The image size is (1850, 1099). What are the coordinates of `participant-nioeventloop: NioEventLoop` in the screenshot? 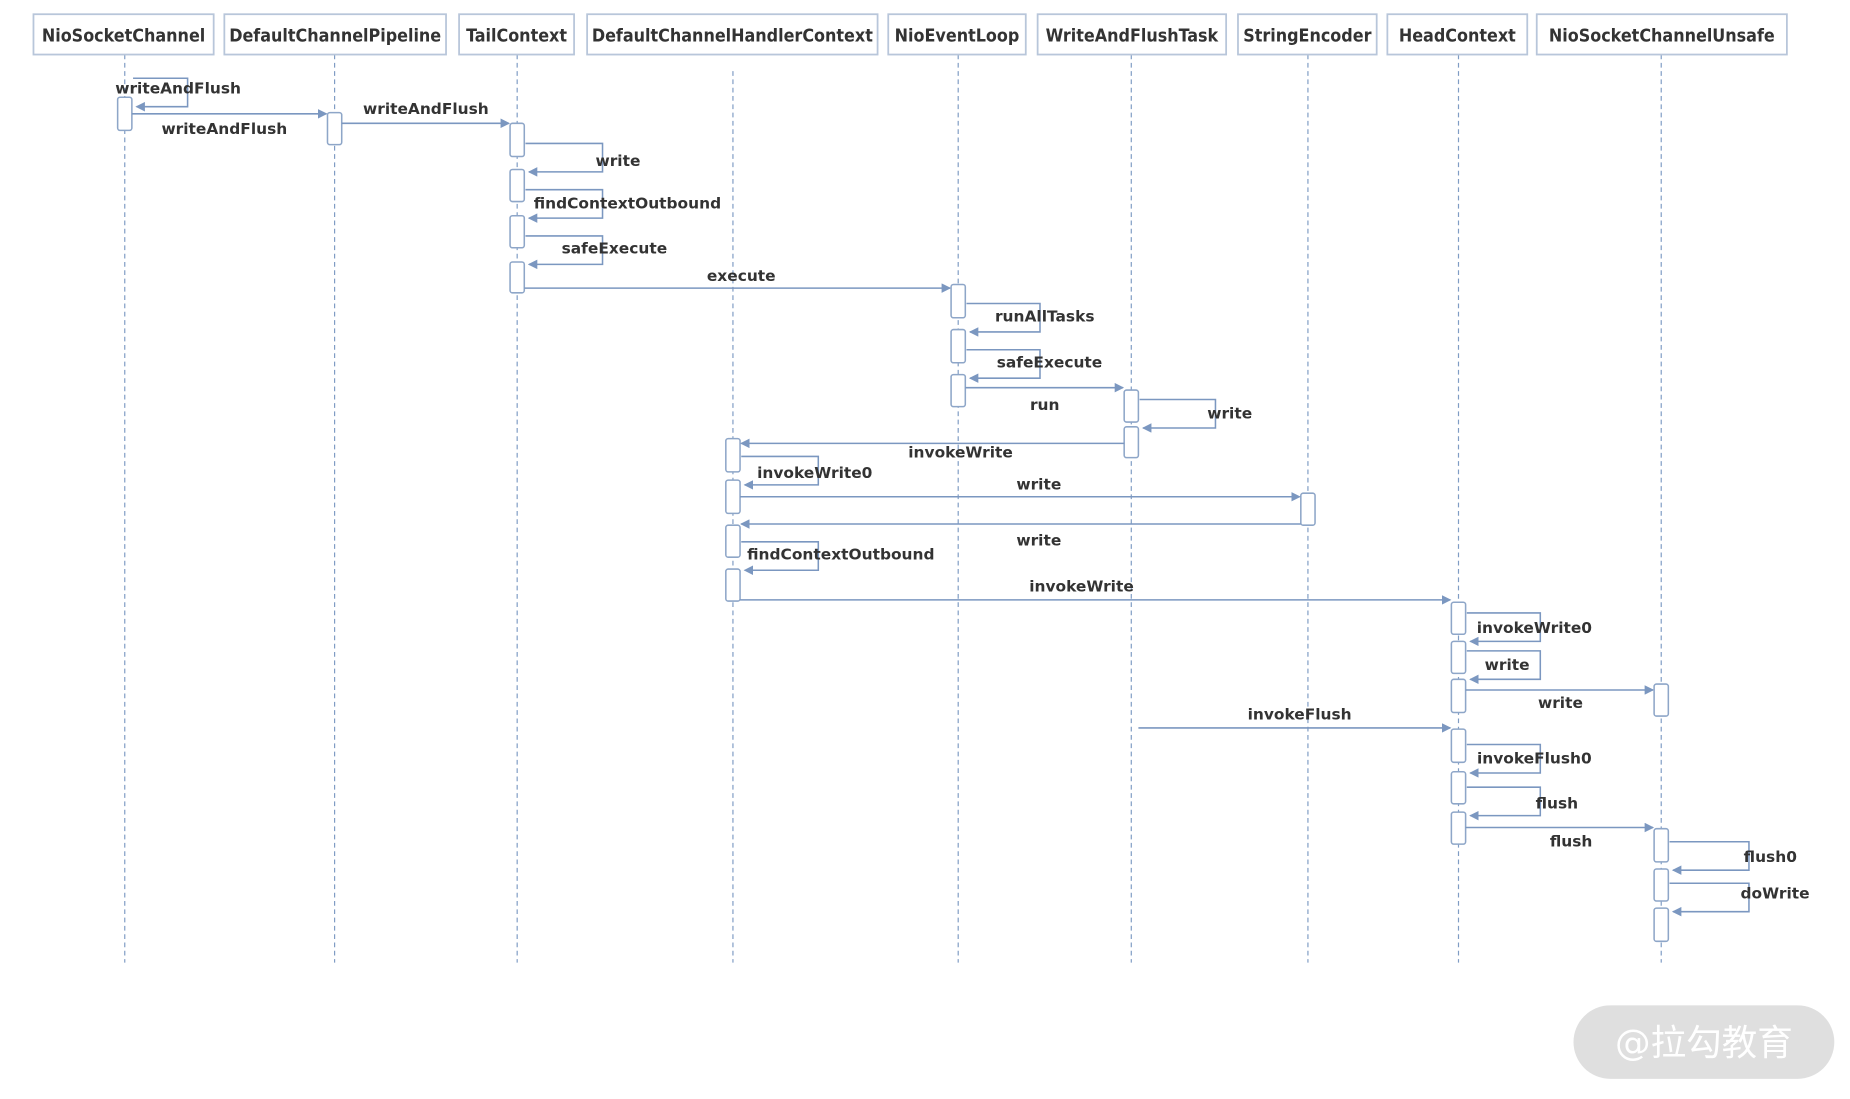 It's located at (957, 34).